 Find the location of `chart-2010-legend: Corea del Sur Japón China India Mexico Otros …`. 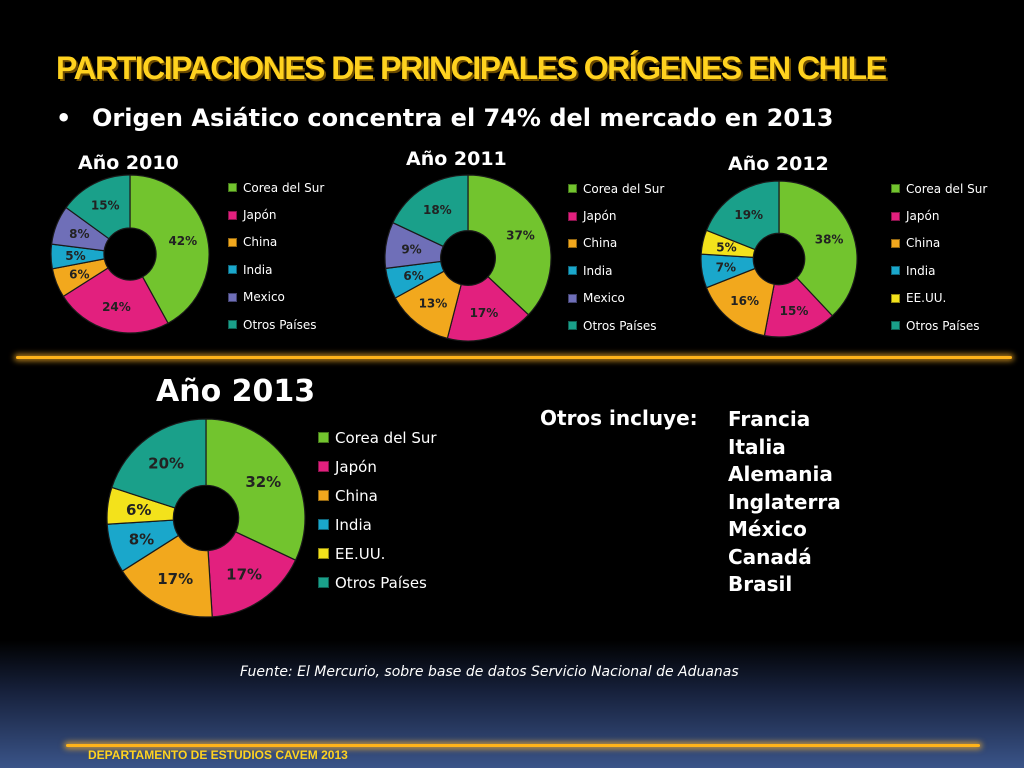

chart-2010-legend: Corea del Sur Japón China India Mexico Otros … is located at coordinates (276, 256).